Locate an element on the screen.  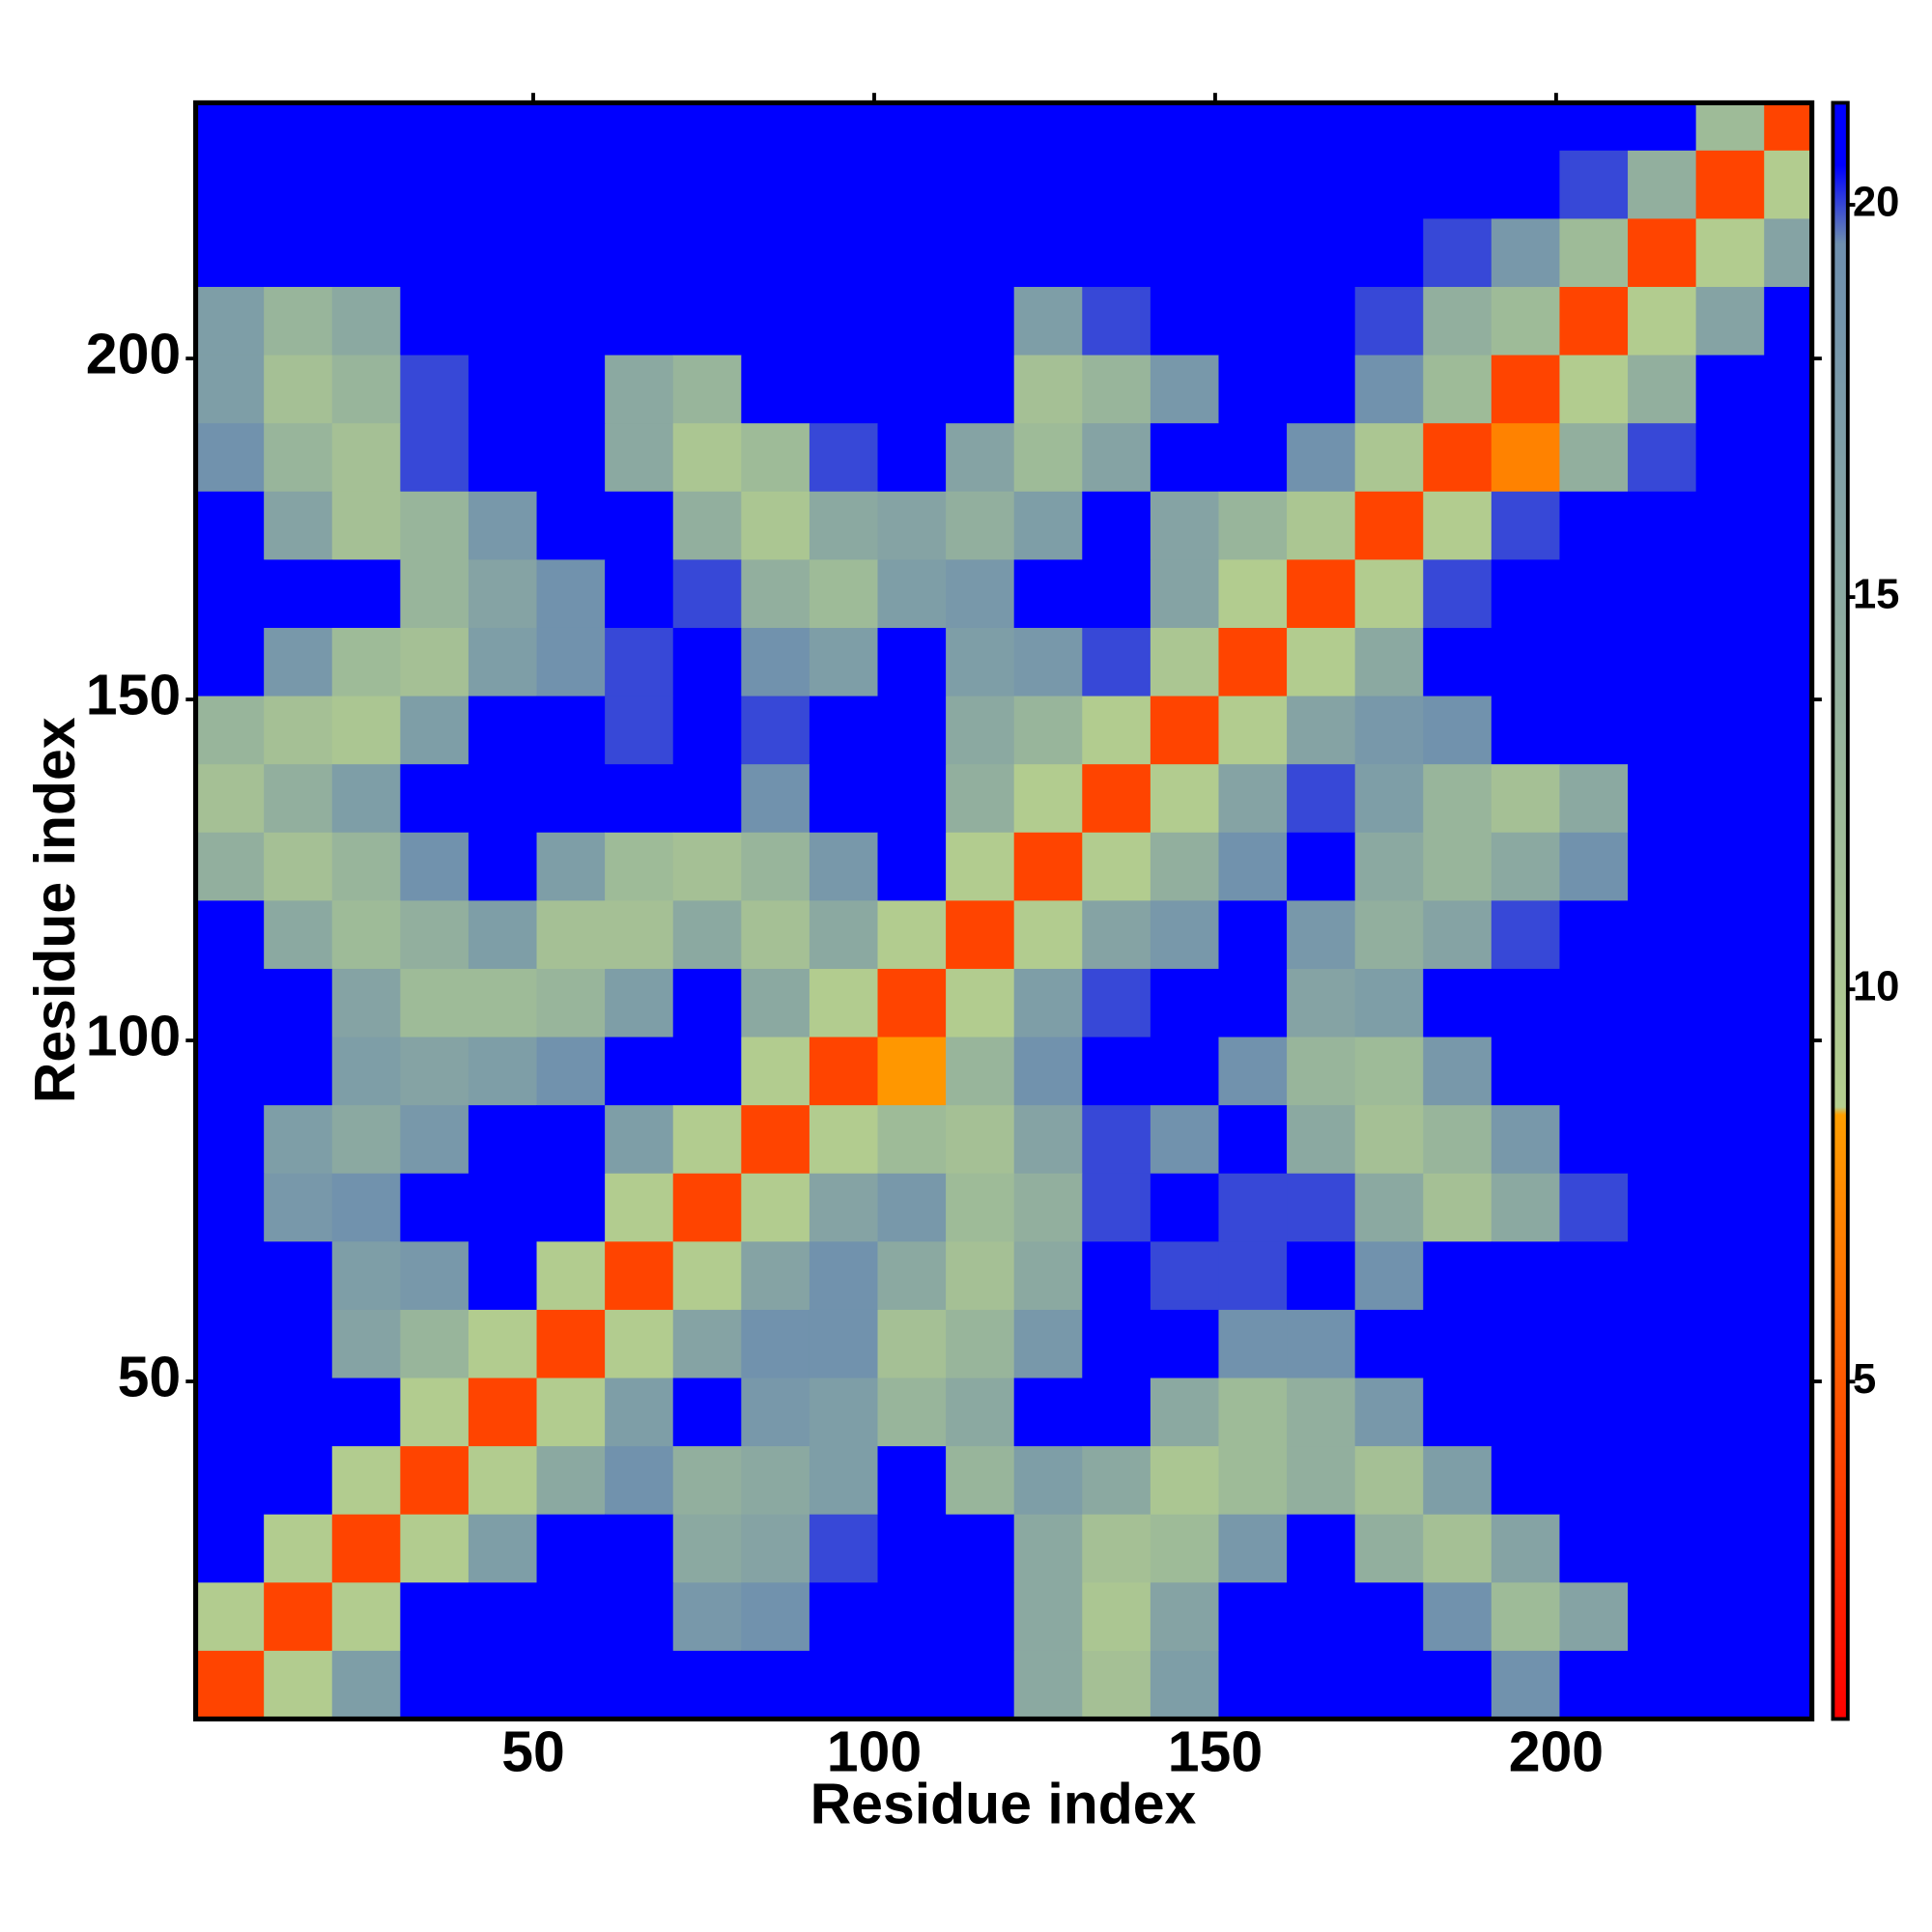
x-tick-label: 150 is located at coordinates (1215, 1752).